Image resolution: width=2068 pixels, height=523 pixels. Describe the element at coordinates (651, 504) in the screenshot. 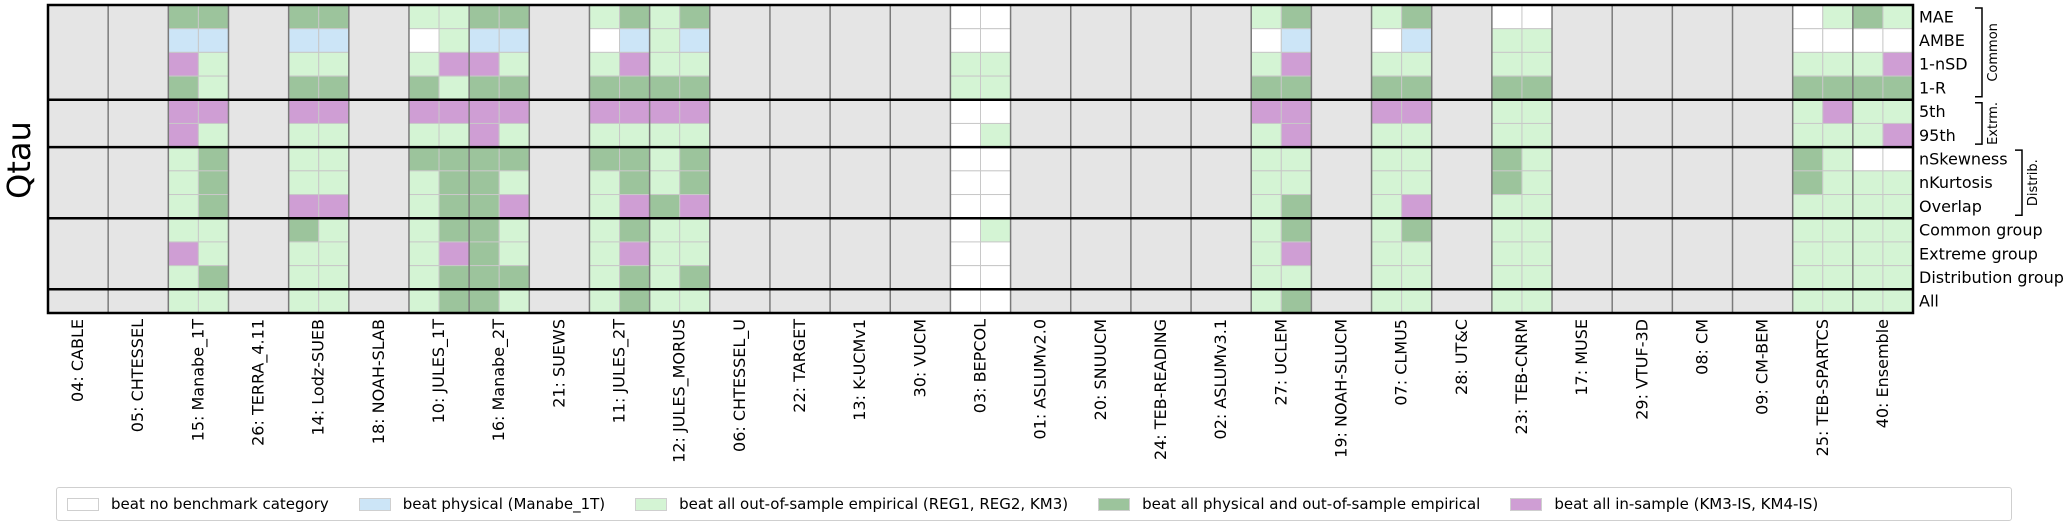

I see `legend-swatch-empirical` at that location.